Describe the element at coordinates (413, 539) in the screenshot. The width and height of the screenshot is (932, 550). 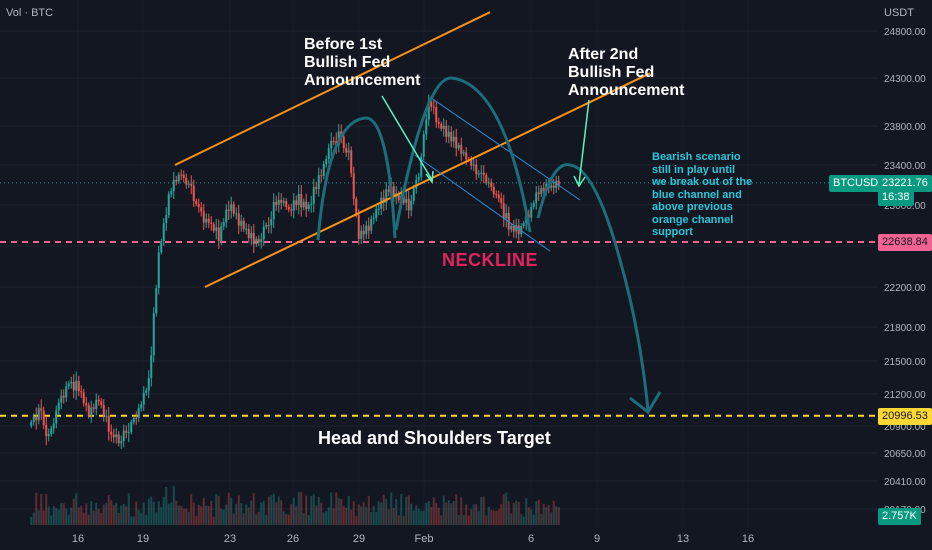
I see `time-axis: 16 19 23 26 29 Feb 6 9 13 16` at that location.